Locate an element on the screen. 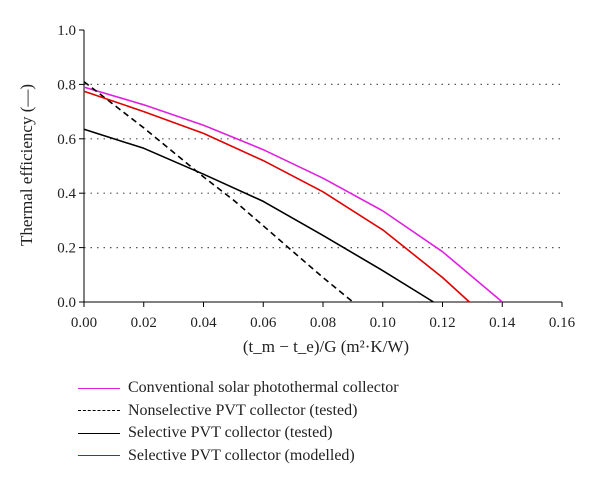 The width and height of the screenshot is (600, 493). x-tick-label: 0.02 is located at coordinates (144, 323).